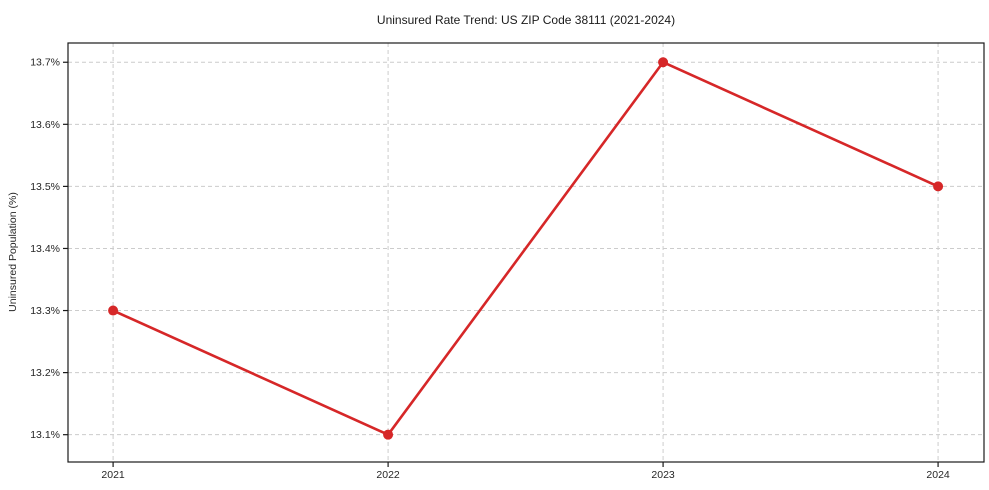  Describe the element at coordinates (938, 186) in the screenshot. I see `data-point-2024` at that location.